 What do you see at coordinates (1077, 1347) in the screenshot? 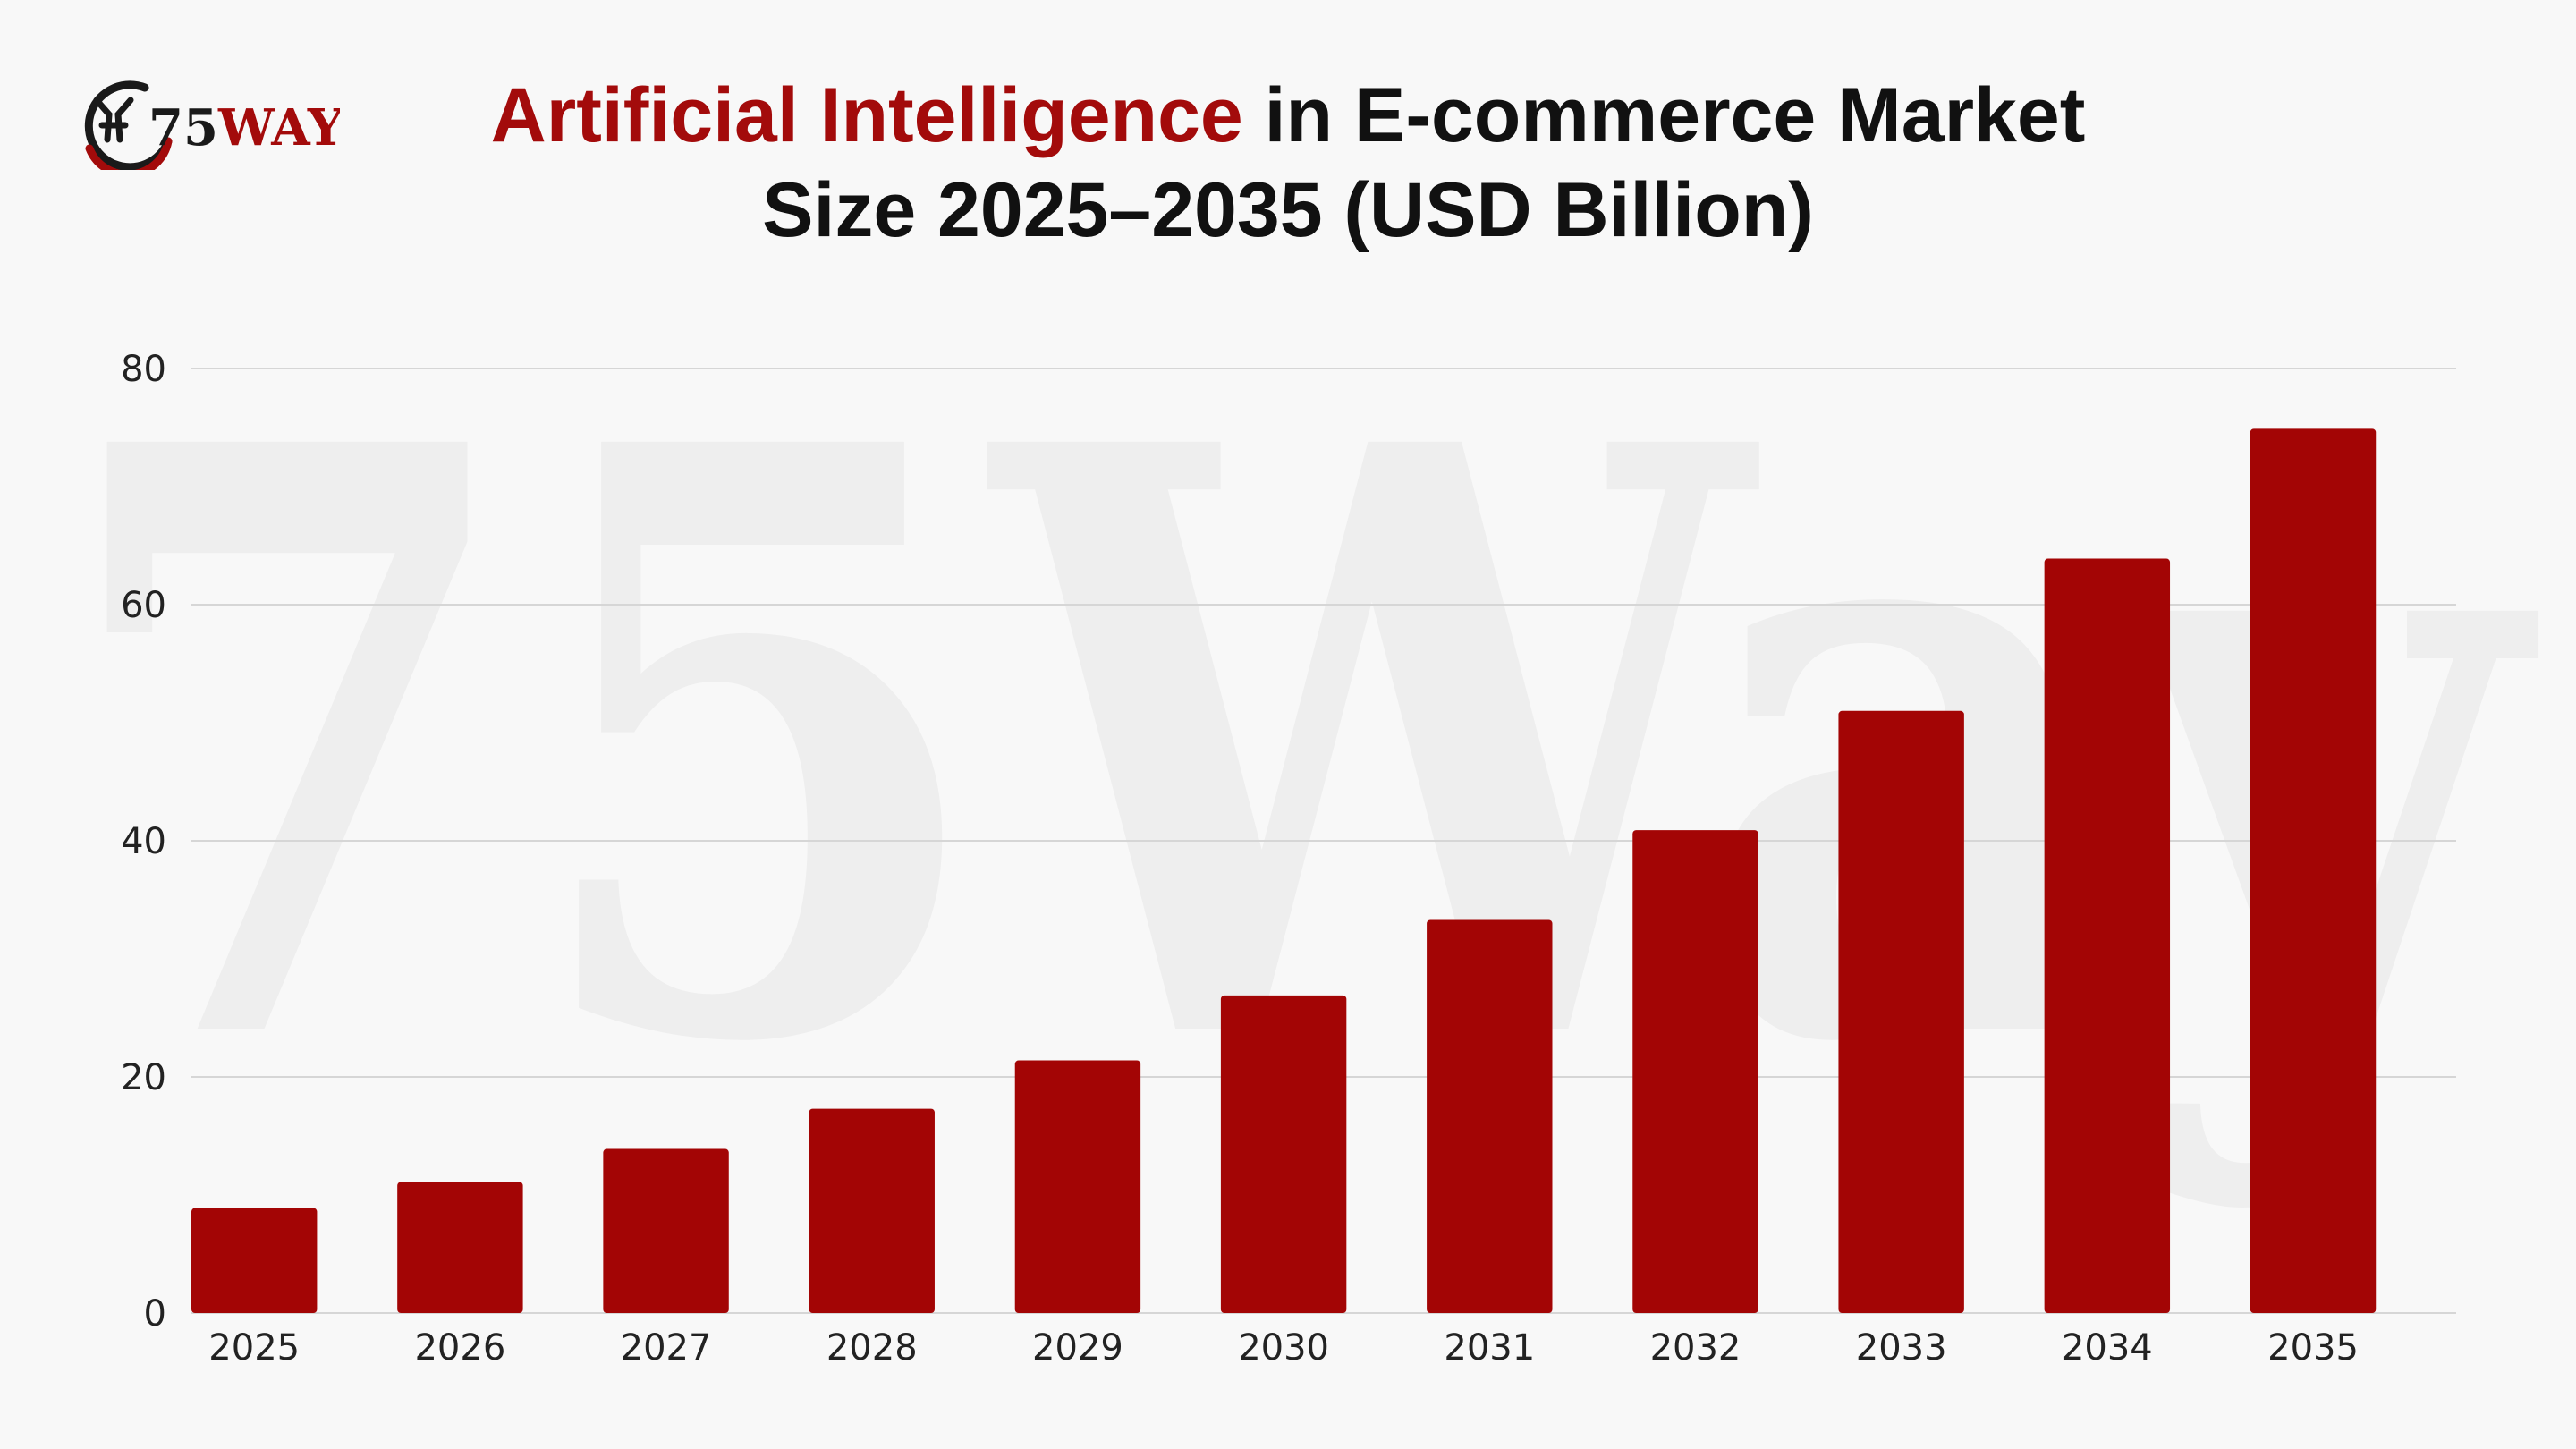
I see `x-tick-label: 2029` at bounding box center [1077, 1347].